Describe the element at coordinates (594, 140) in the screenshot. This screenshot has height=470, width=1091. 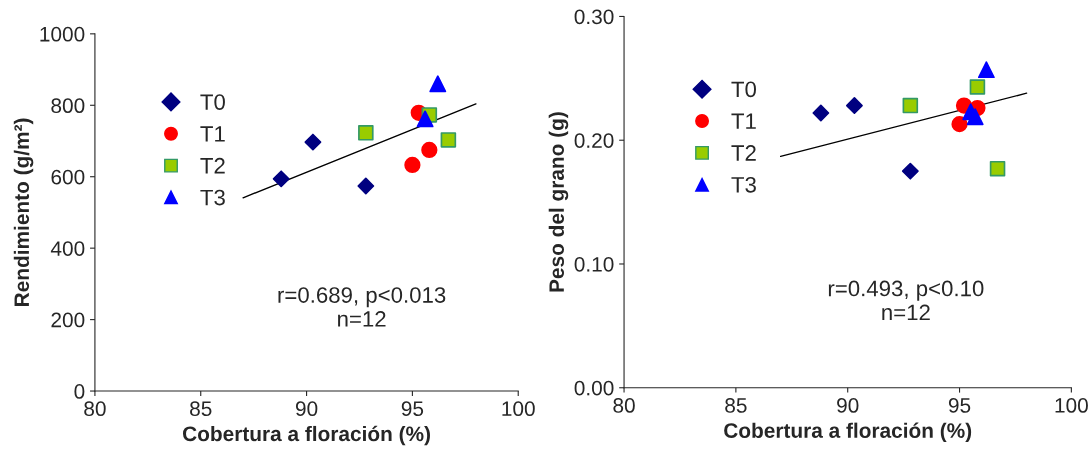
I see `y-tick-label: 0.20` at that location.